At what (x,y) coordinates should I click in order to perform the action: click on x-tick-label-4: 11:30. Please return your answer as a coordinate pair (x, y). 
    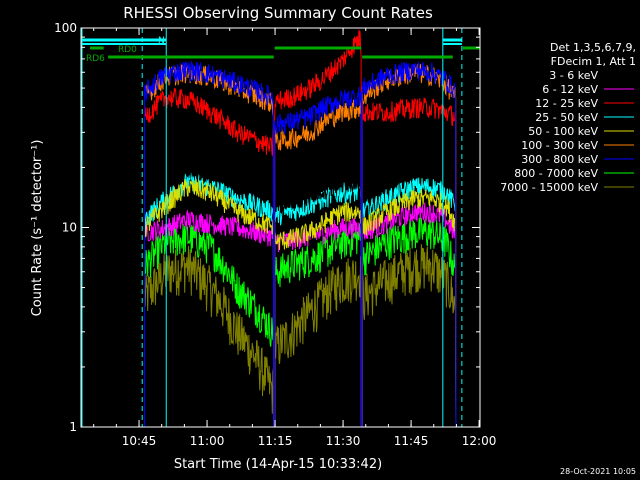
    Looking at the image, I should click on (343, 441).